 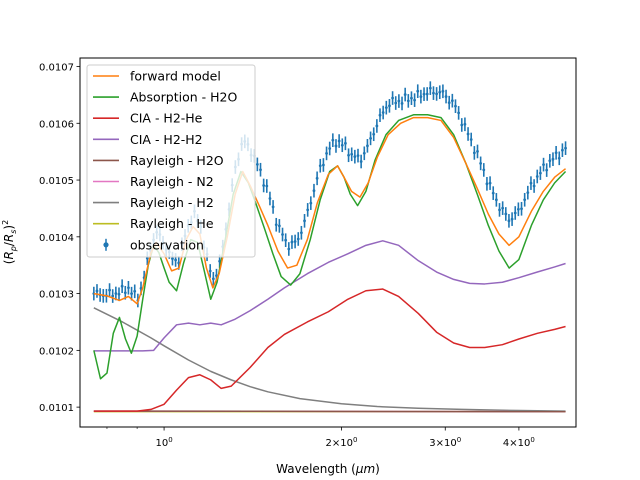 I want to click on x-tick-label: 100, so click(x=163, y=442).